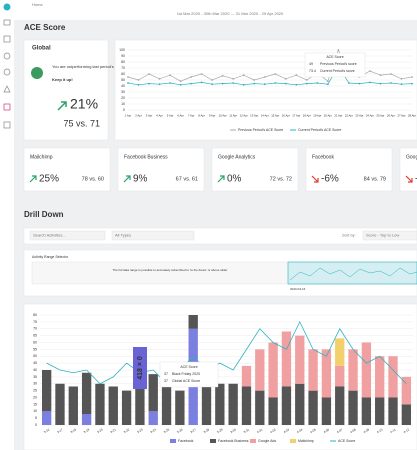  Describe the element at coordinates (41, 49) in the screenshot. I see `global-title: Global` at that location.